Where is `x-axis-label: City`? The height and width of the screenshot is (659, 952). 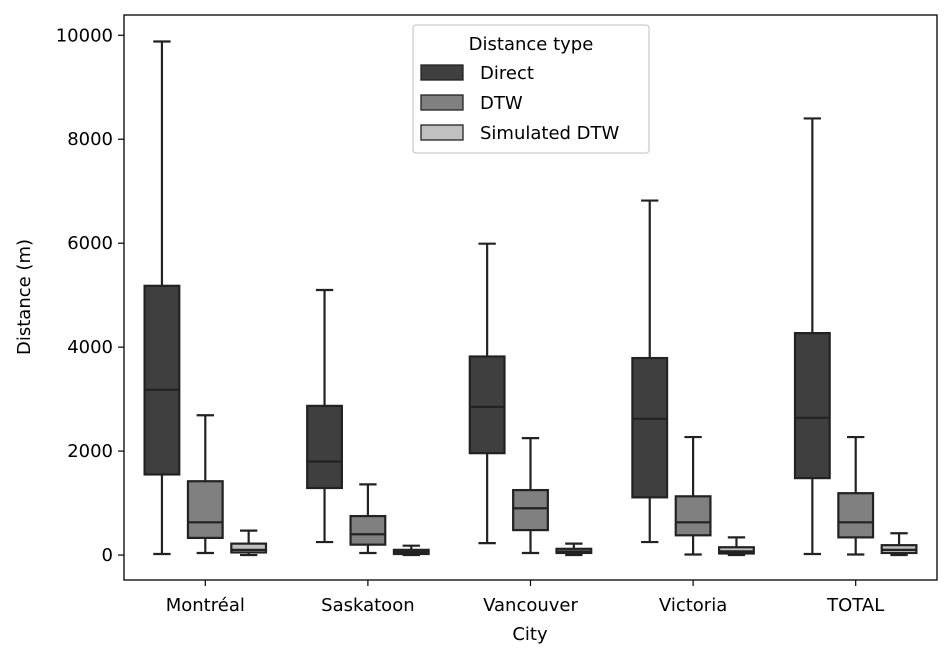 x-axis-label: City is located at coordinates (530, 634).